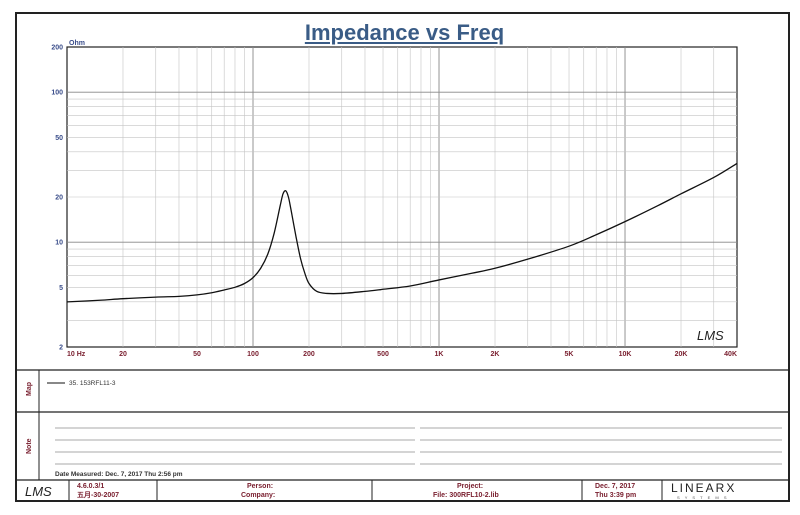 The width and height of the screenshot is (800, 515). Describe the element at coordinates (710, 335) in the screenshot. I see `lms-watermark: LMS` at that location.